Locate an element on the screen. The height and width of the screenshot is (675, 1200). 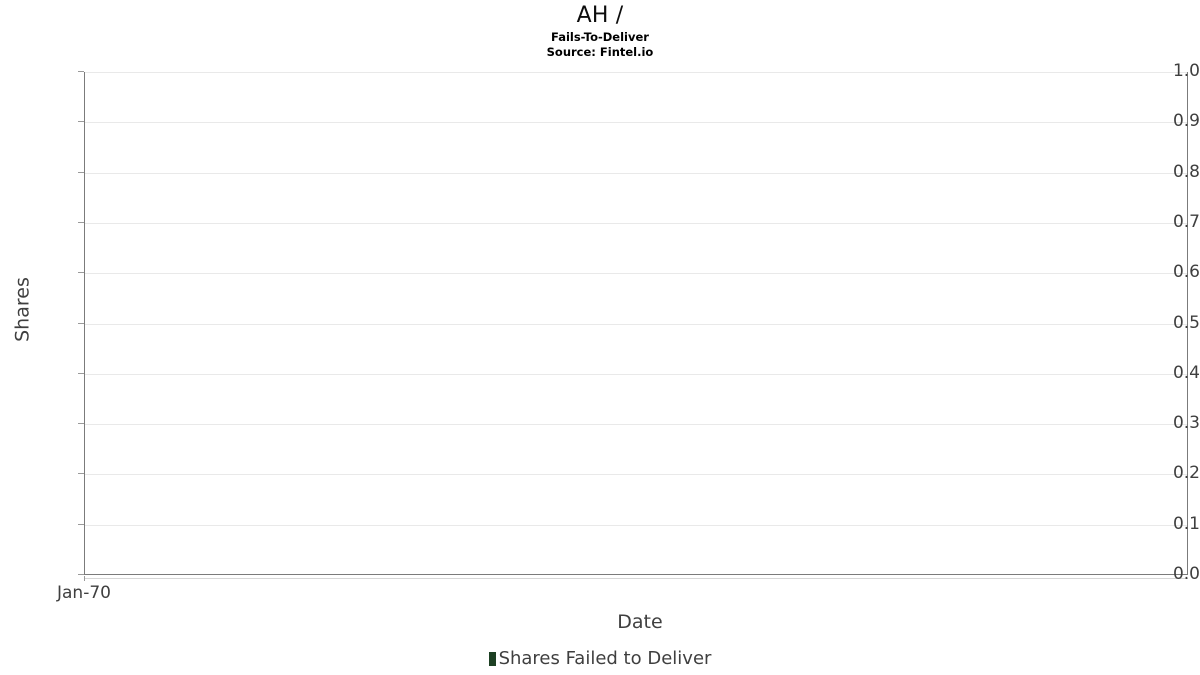
title-block: AH / Fails-To-Deliver Source: Fintel.io is located at coordinates (600, 31).